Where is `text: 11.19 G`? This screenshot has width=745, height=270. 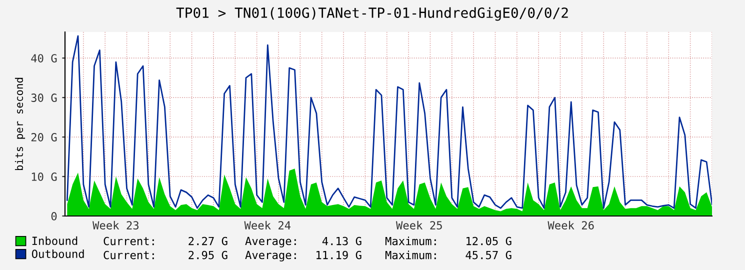 text: 11.19 G is located at coordinates (339, 255).